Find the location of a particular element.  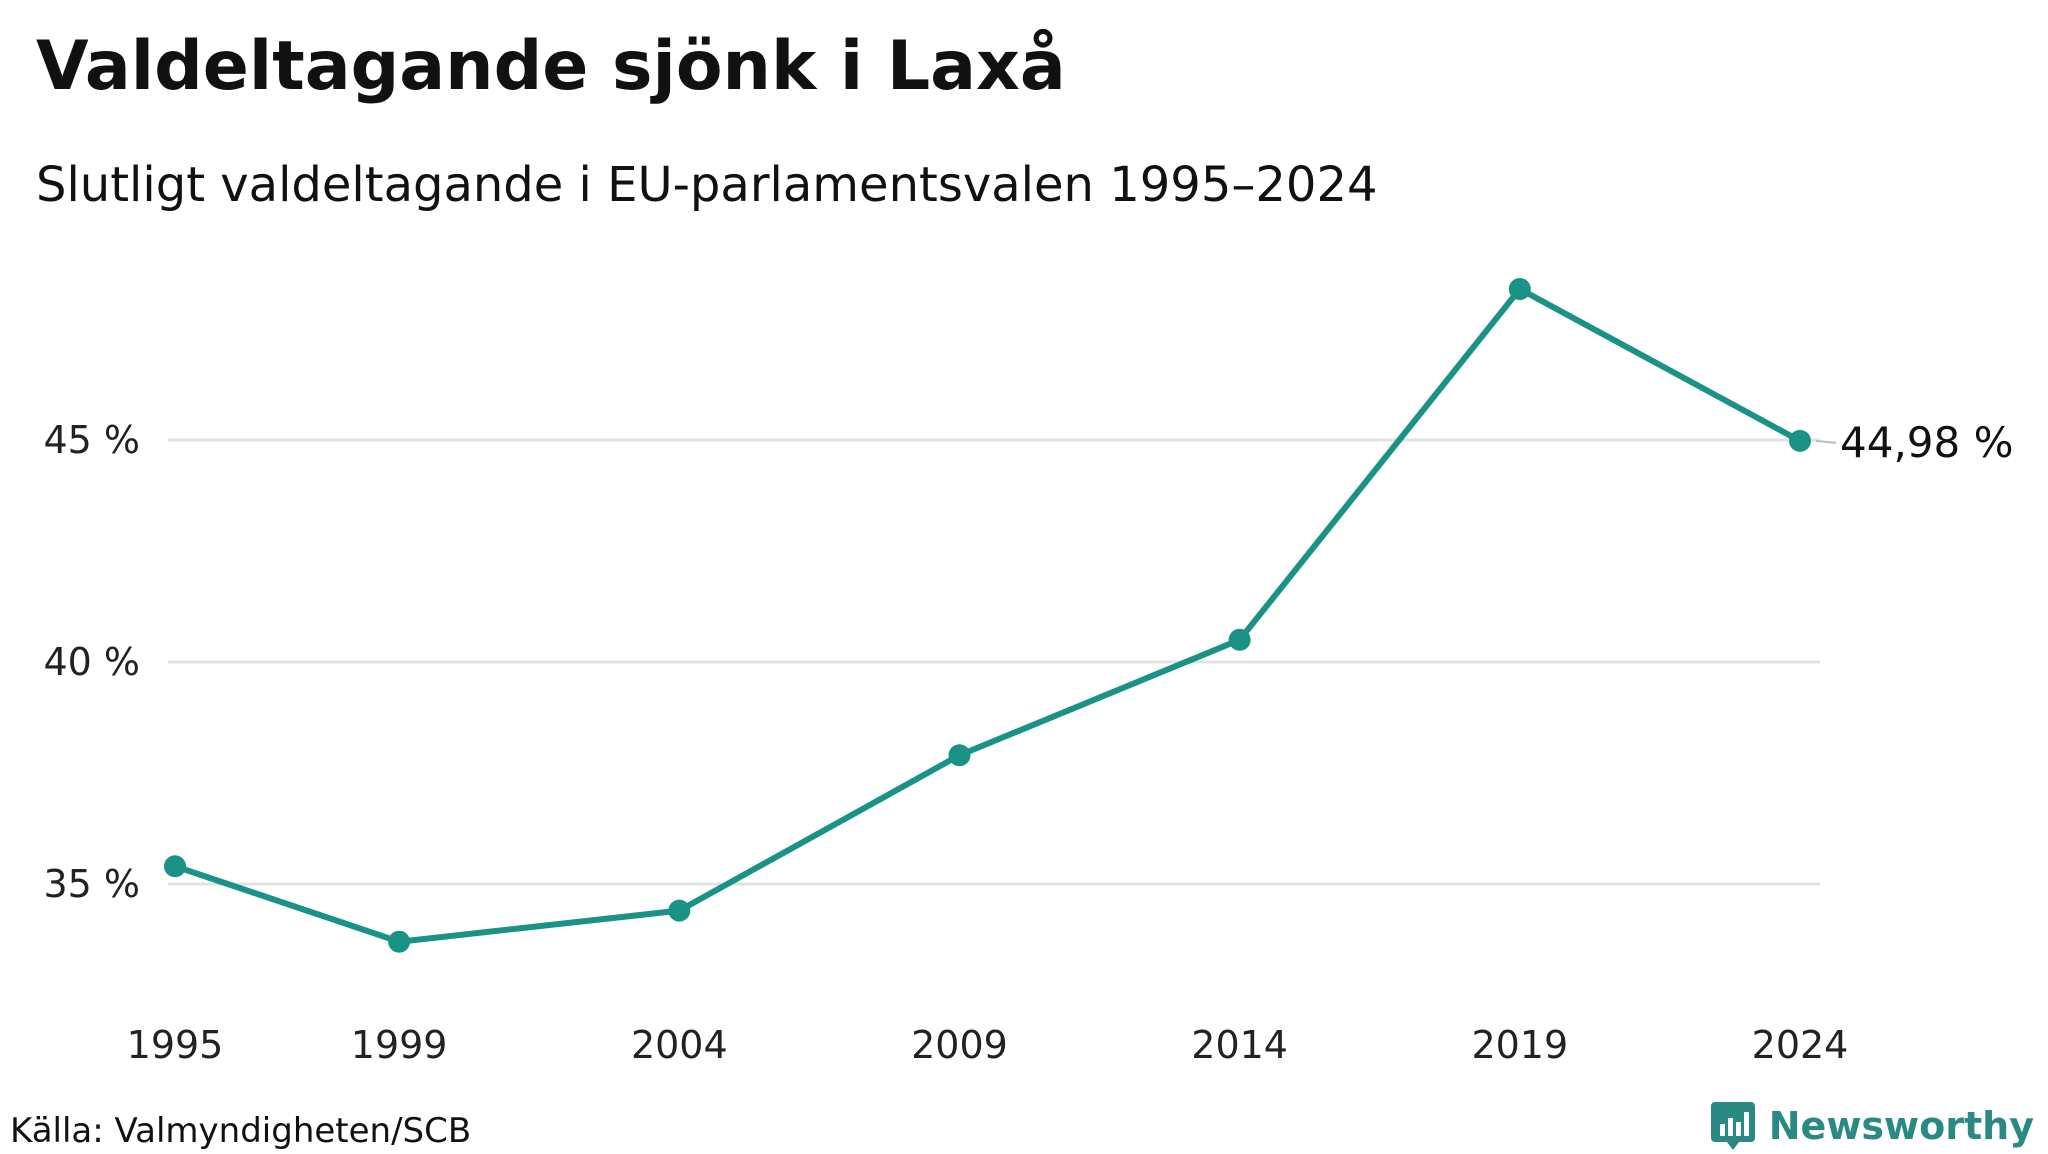

y-axis-tick-labels: 35 % 40 % 45 % is located at coordinates (91, 662).